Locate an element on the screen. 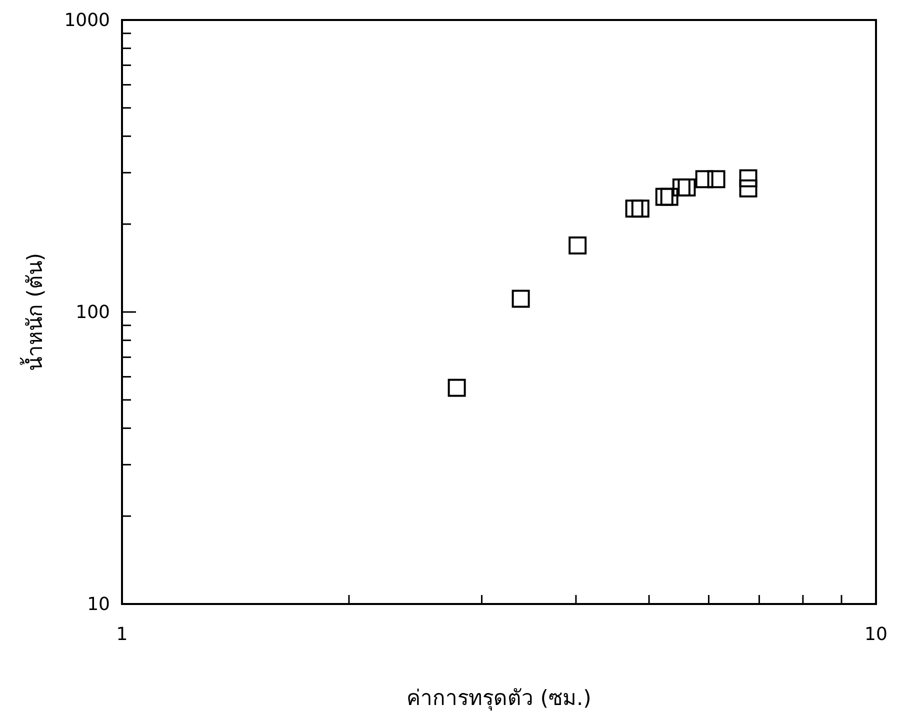  x-axis-title: ค่าการทรุดตัว (ซม.) is located at coordinates (499, 698).